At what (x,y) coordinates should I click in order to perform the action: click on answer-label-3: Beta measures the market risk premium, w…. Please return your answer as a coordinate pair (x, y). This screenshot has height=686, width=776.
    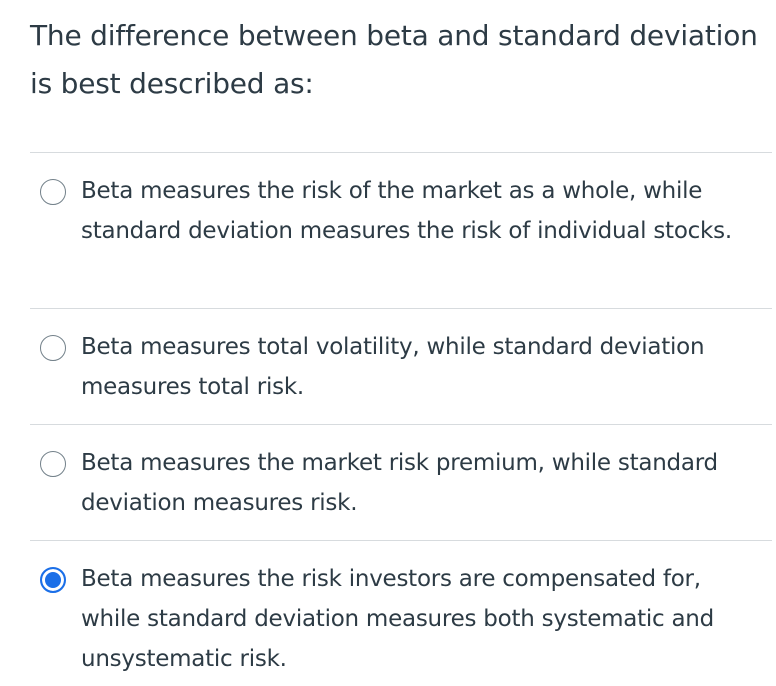
    Looking at the image, I should click on (399, 483).